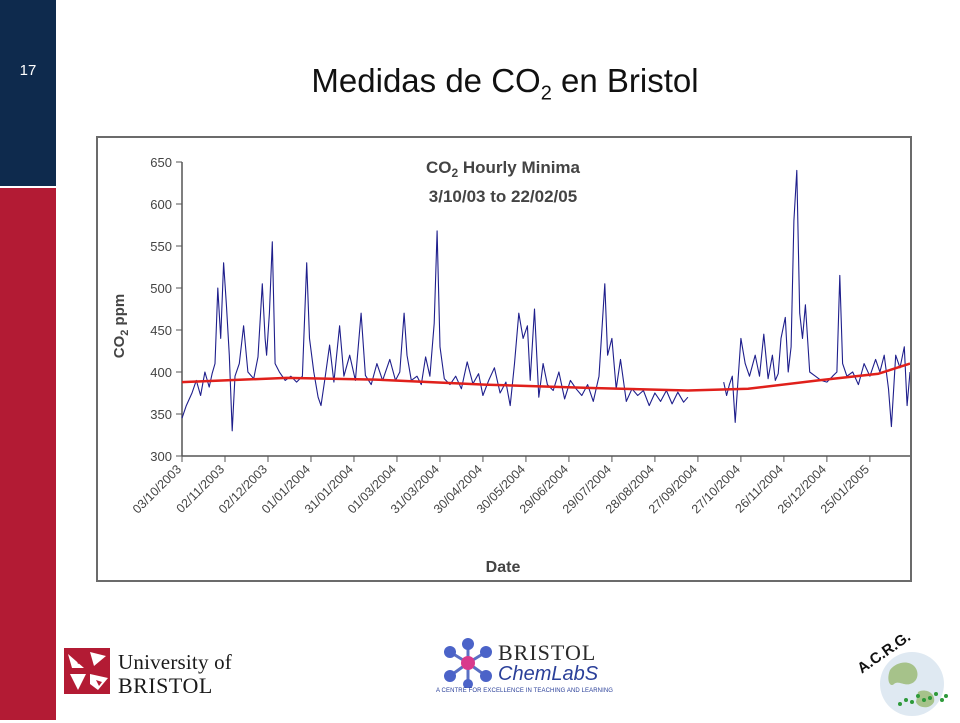  Describe the element at coordinates (161, 372) in the screenshot. I see `y-tick-label: 400` at that location.